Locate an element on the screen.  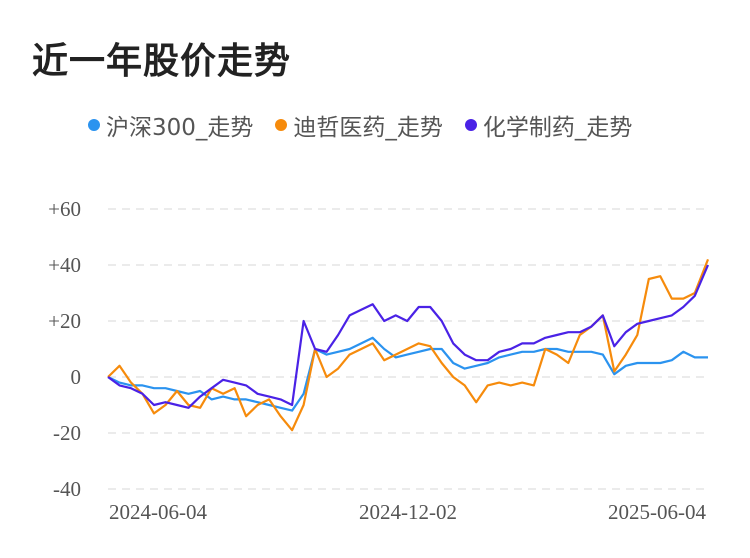
x-tick-label: 2024-06-04 is located at coordinates (158, 512).